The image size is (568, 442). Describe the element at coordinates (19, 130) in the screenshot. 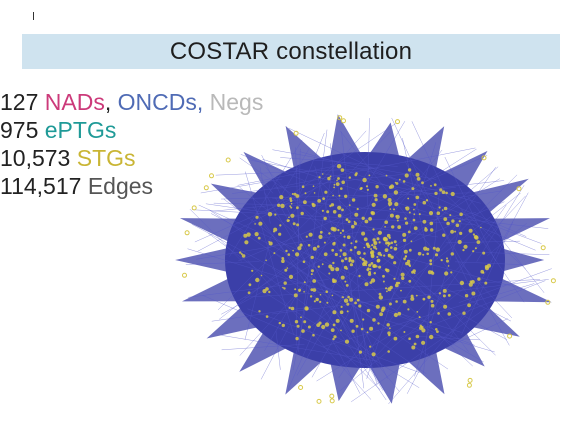

I see `stat-count: 975` at that location.